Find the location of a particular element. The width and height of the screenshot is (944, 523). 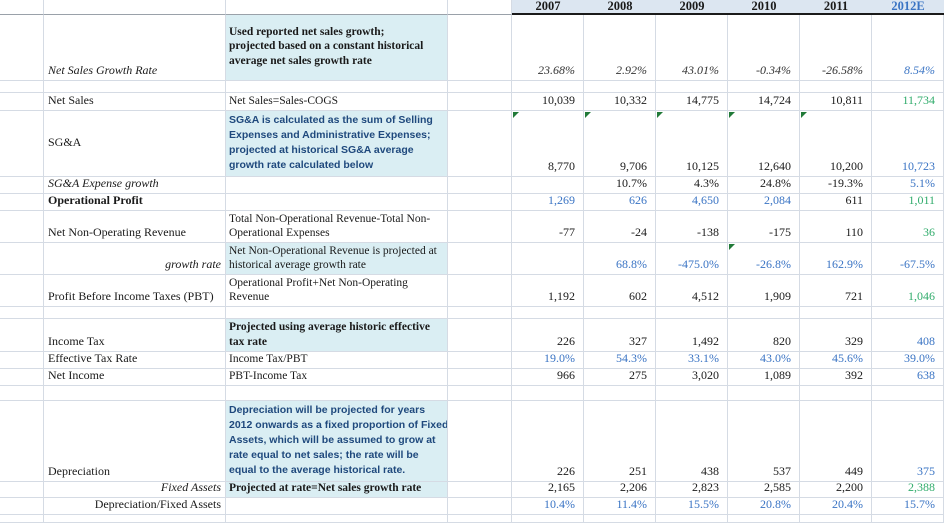

value-cell-2011: 329 is located at coordinates (836, 335).